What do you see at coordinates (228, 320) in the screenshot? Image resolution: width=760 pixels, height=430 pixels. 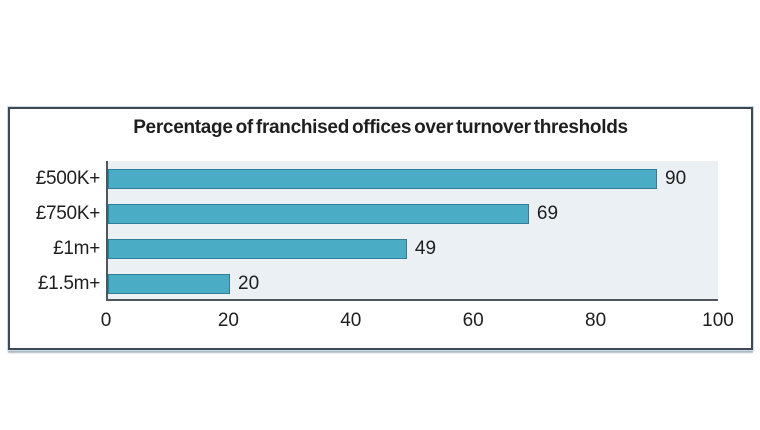 I see `x-tick-label: 20` at bounding box center [228, 320].